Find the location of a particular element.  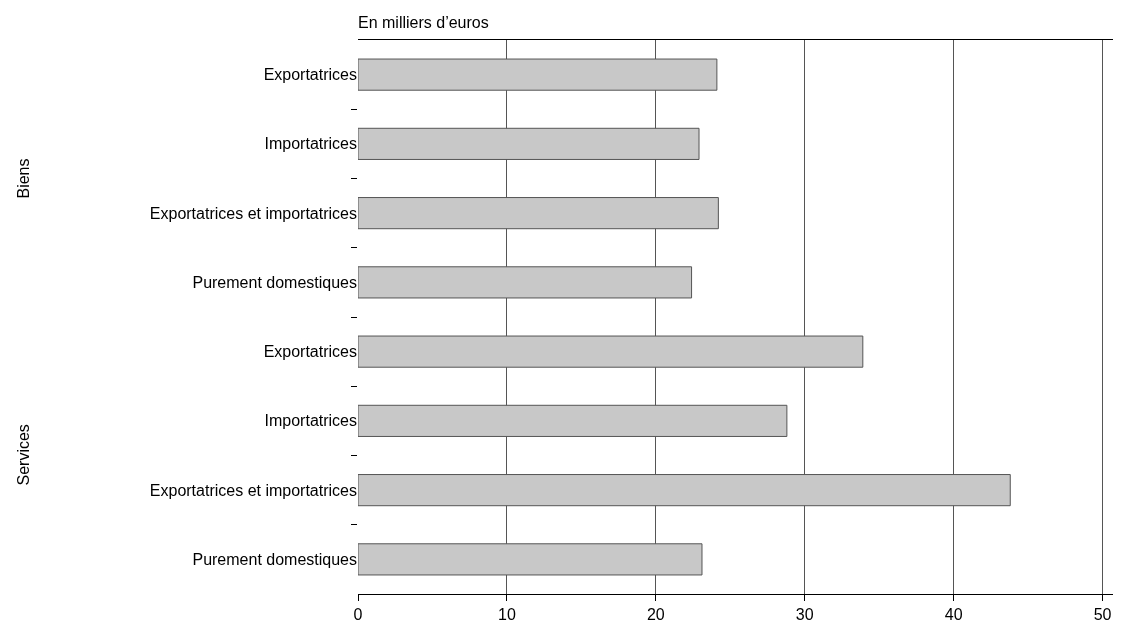

chart-title: En milliers d’euros is located at coordinates (423, 22).